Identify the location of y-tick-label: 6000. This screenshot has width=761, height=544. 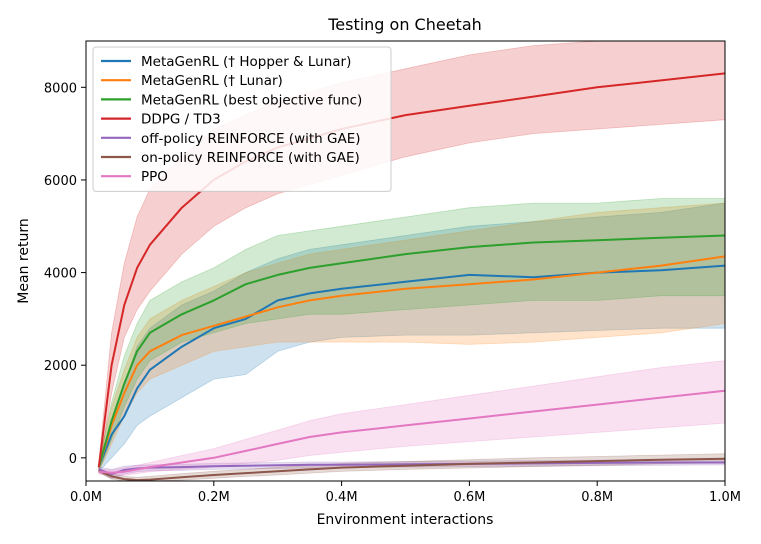
(60, 181).